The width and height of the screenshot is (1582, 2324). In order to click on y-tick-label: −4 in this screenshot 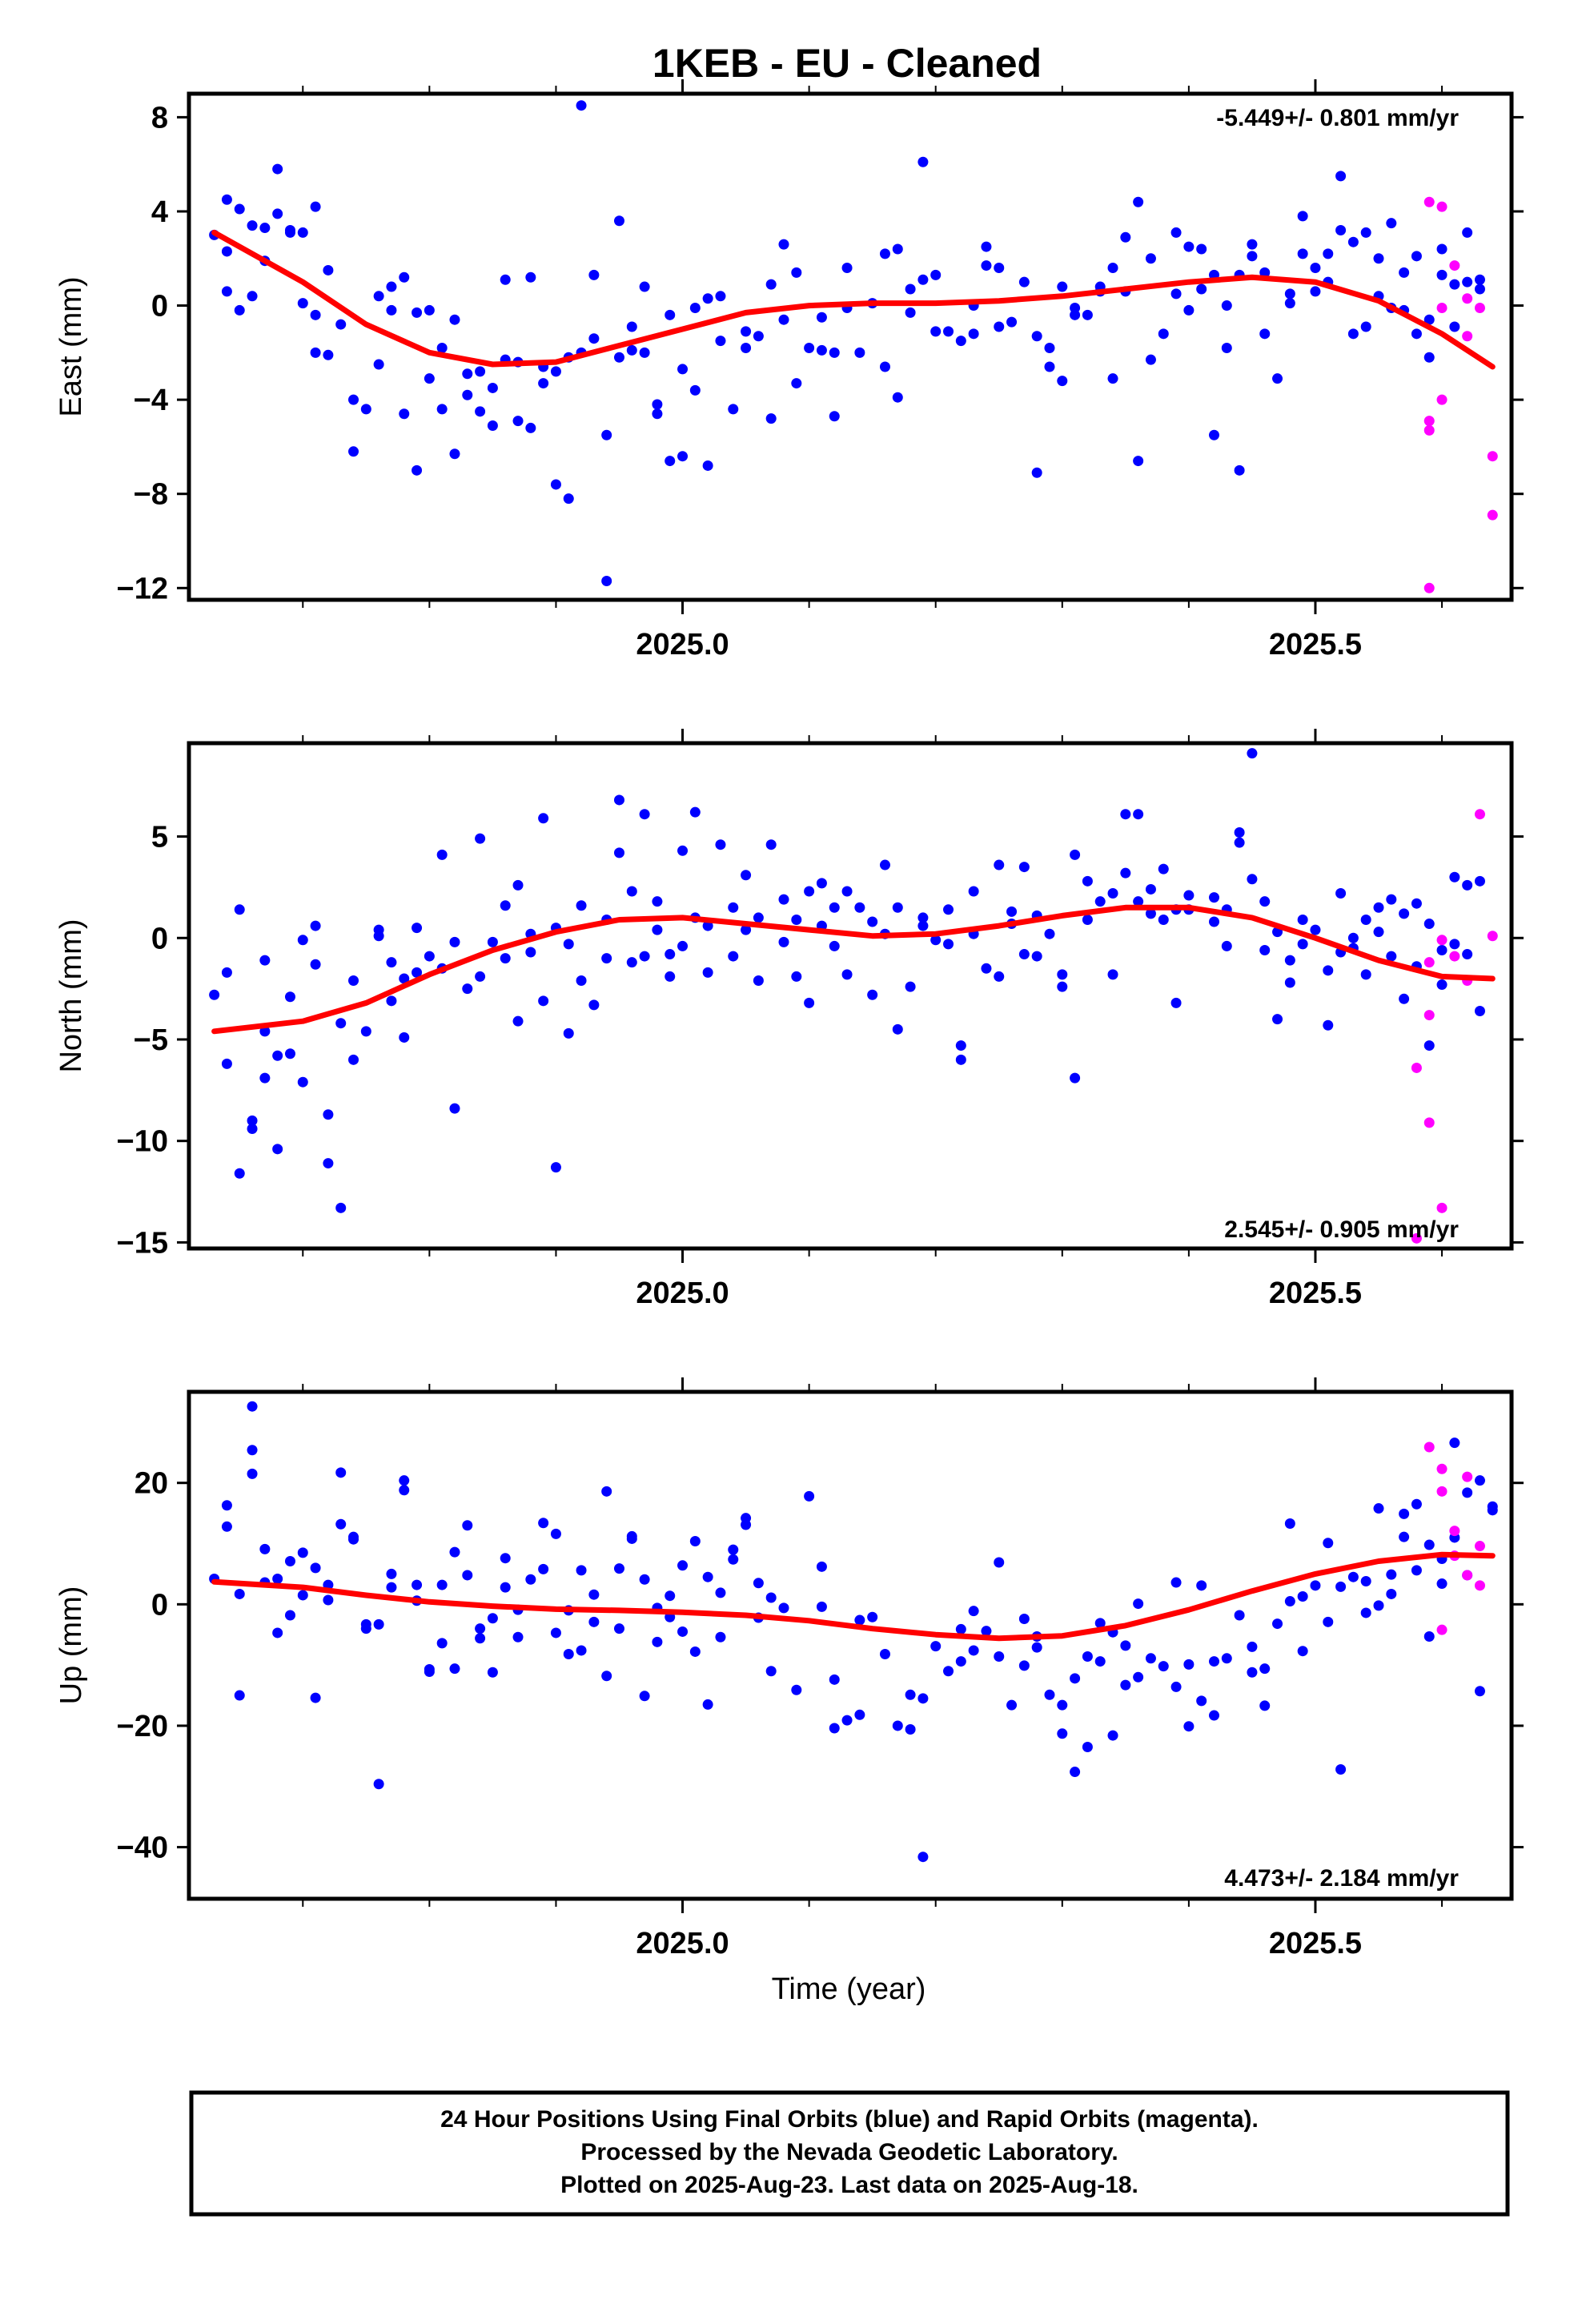, I will do `click(151, 400)`.